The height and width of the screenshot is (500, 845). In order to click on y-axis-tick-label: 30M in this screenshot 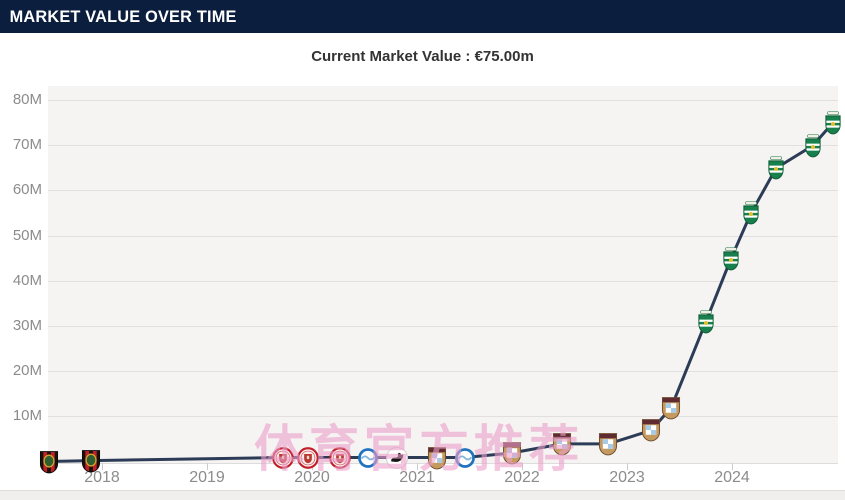, I will do `click(27, 325)`.